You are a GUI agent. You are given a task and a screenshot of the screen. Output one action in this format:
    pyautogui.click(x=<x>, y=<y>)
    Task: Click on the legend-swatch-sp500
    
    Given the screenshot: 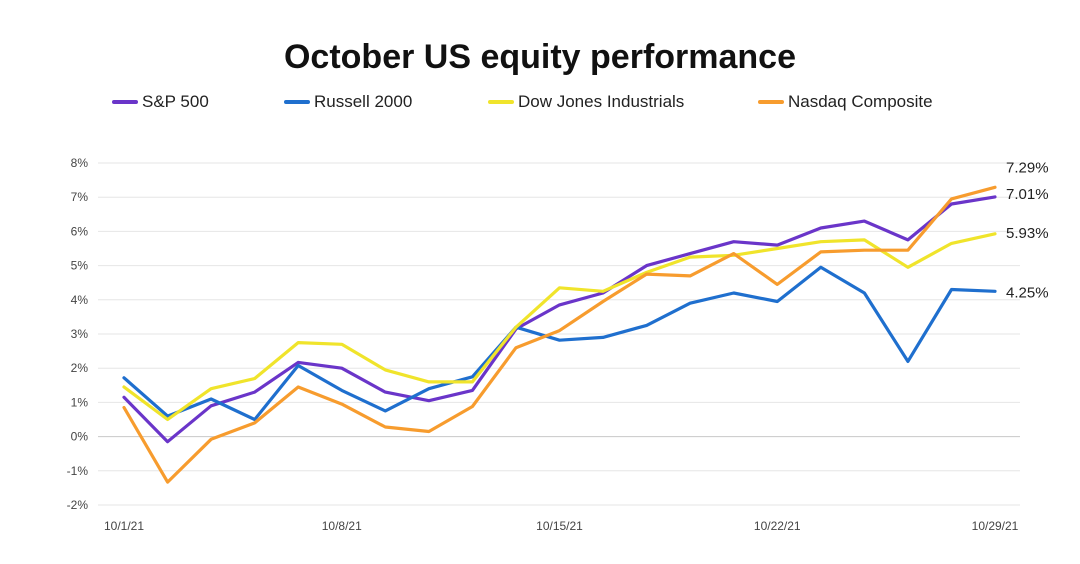 What is the action you would take?
    pyautogui.click(x=125, y=102)
    